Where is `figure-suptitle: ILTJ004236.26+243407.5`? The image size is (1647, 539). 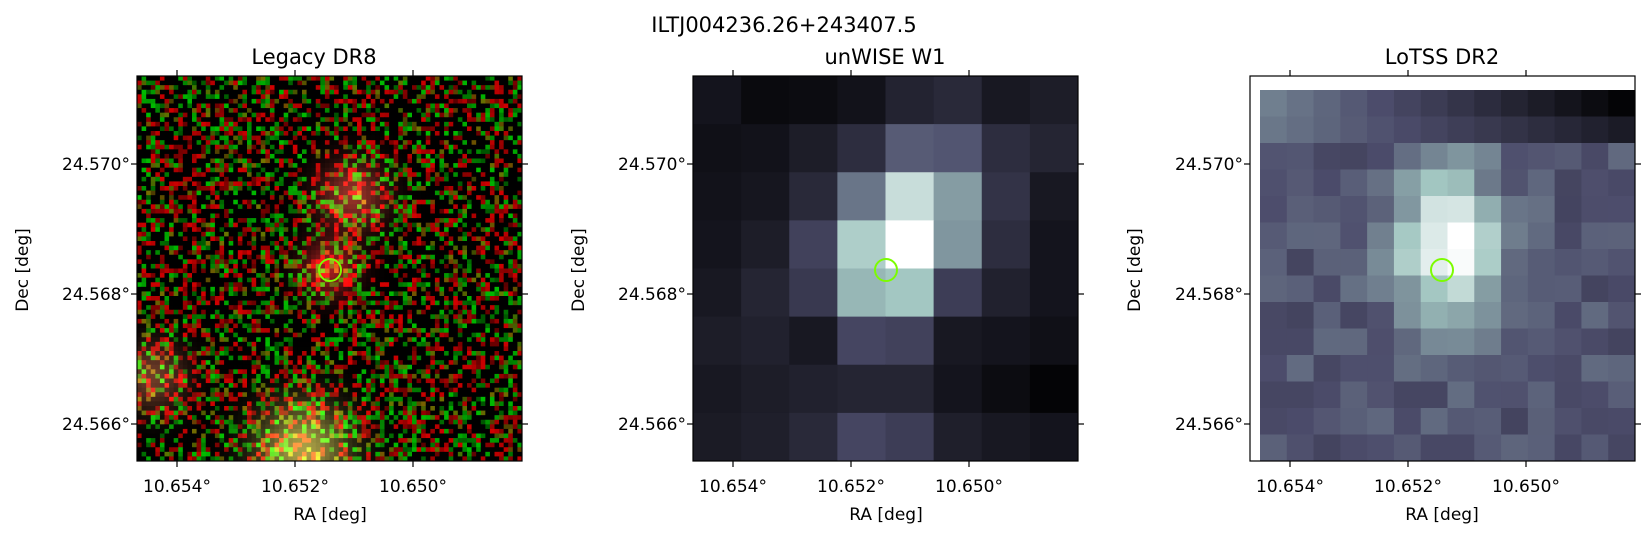
figure-suptitle: ILTJ004236.26+243407.5 is located at coordinates (783, 25).